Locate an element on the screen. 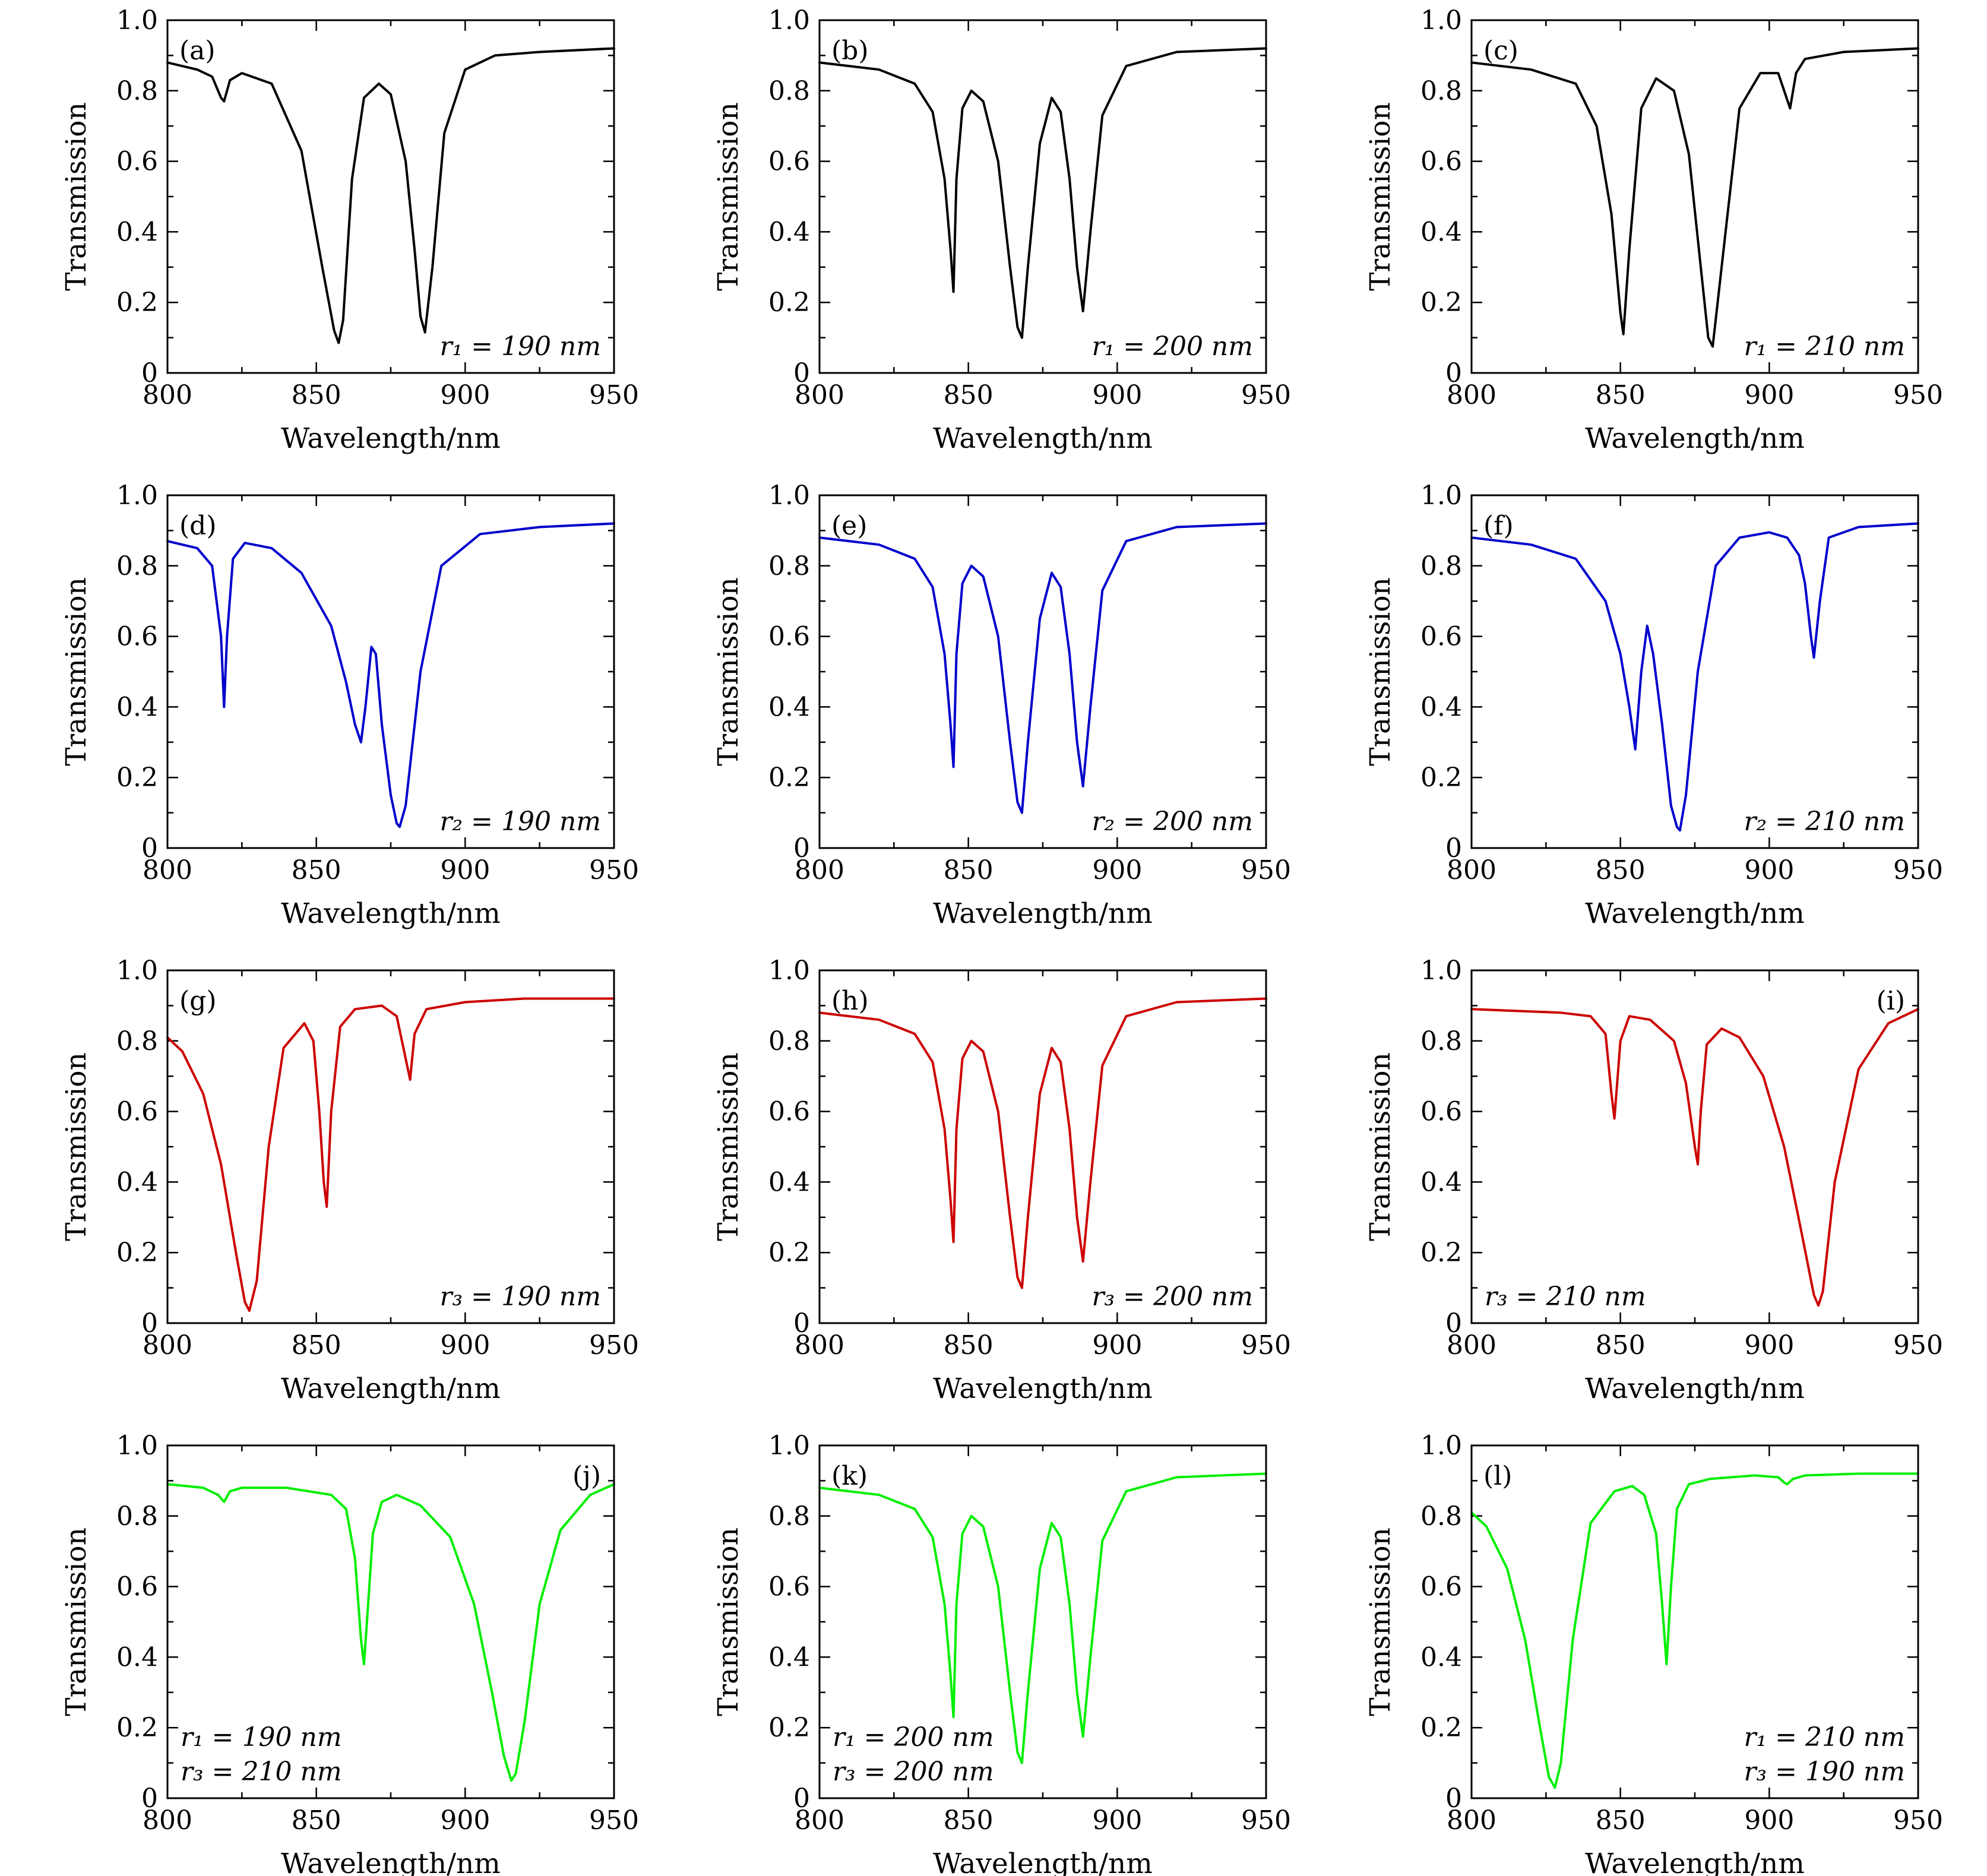 The image size is (1987, 1876). parameter-annotation: r₃ = 210 nm is located at coordinates (1566, 1297).